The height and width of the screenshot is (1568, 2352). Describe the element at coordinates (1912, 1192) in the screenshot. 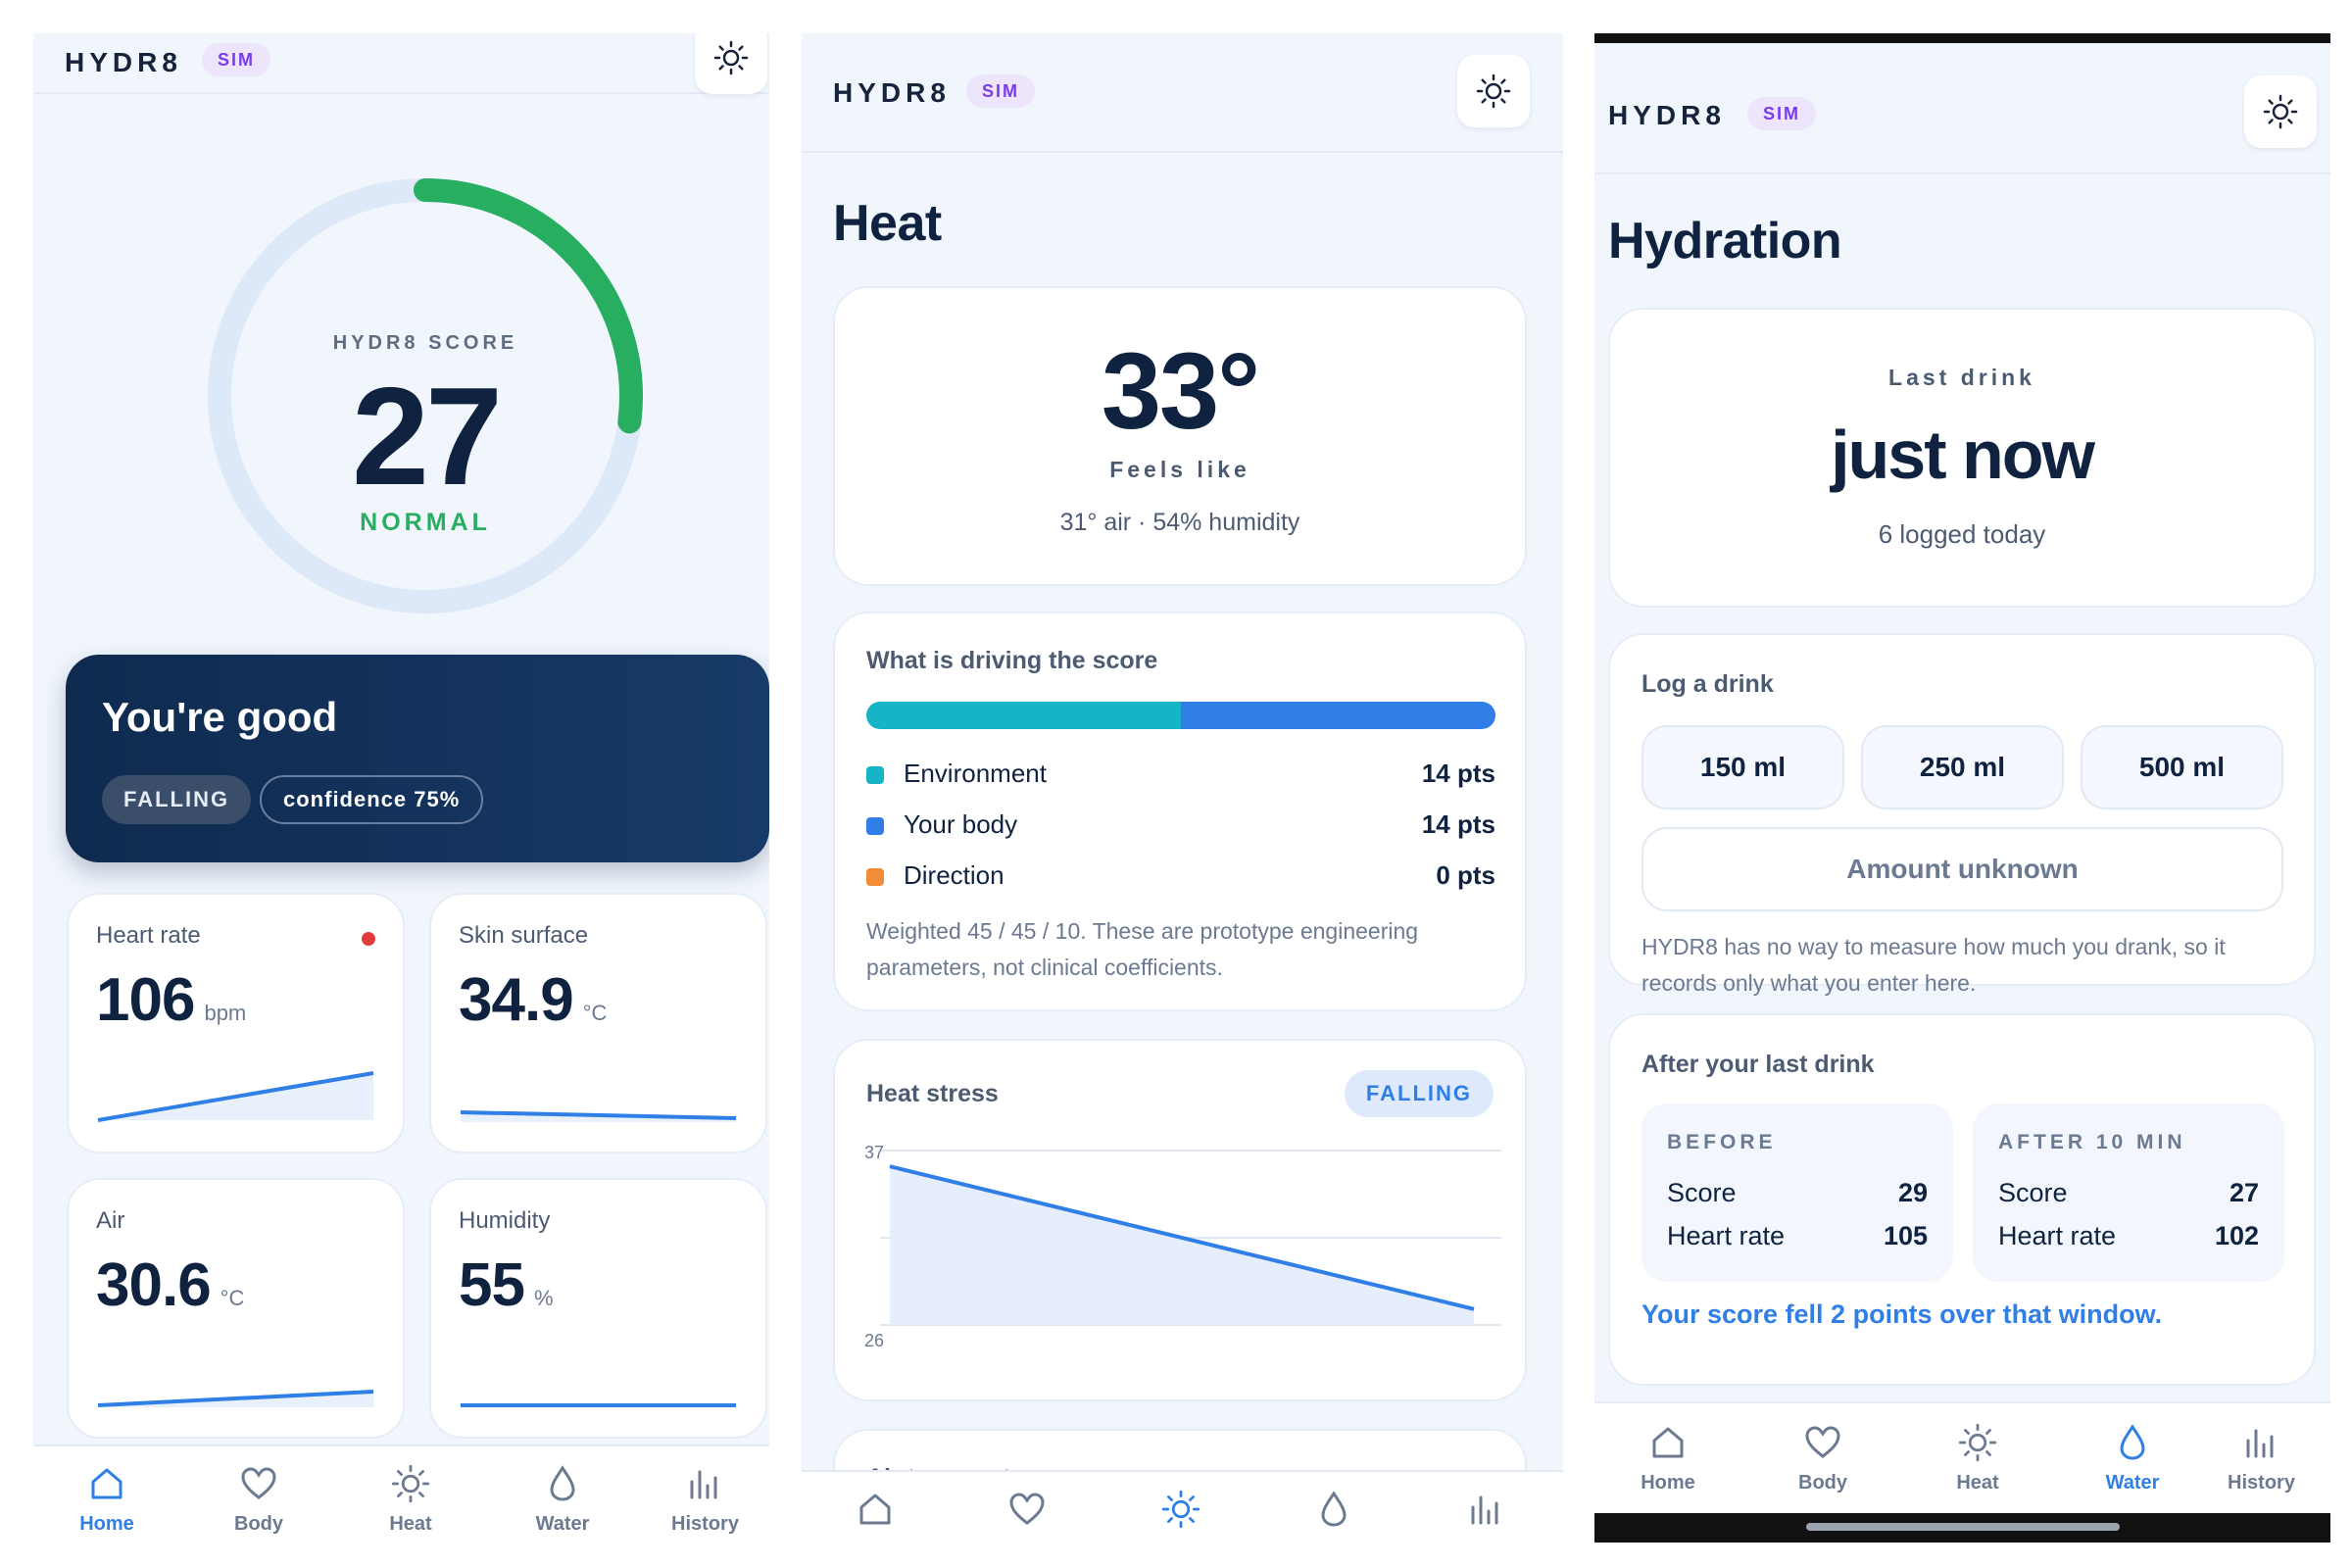

I see `before-score-value: 29` at that location.